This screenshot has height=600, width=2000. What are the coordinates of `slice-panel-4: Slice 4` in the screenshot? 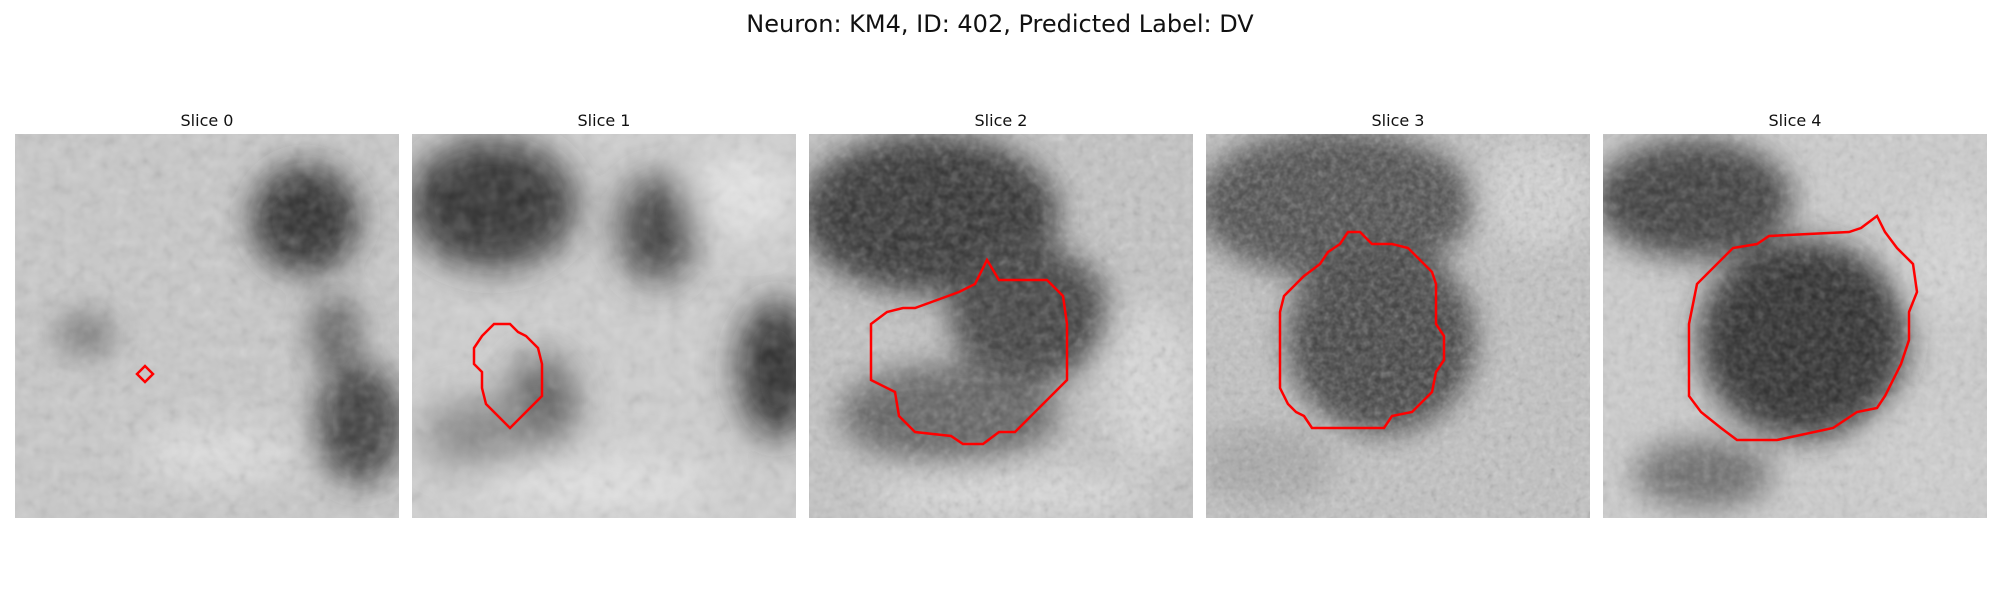 It's located at (1795, 314).